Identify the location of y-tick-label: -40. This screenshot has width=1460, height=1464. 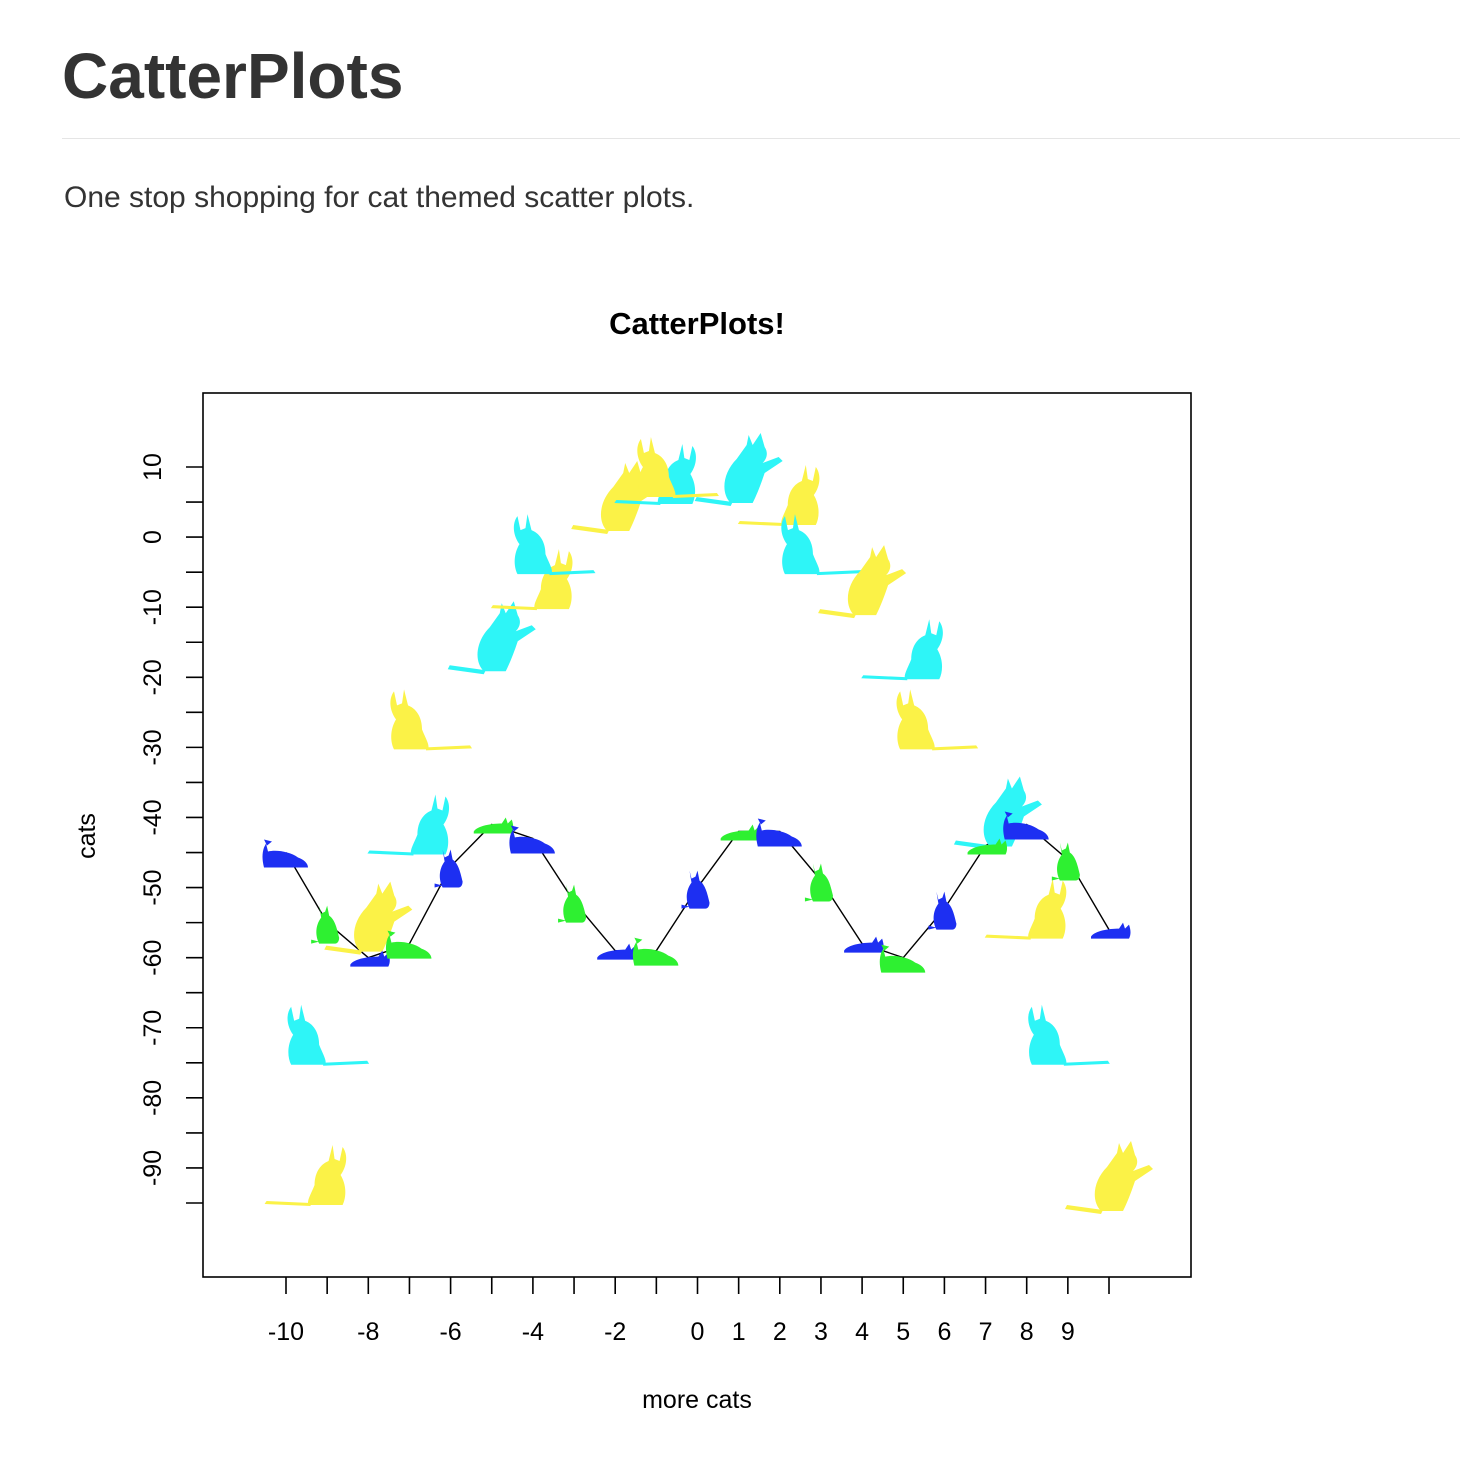
(153, 817).